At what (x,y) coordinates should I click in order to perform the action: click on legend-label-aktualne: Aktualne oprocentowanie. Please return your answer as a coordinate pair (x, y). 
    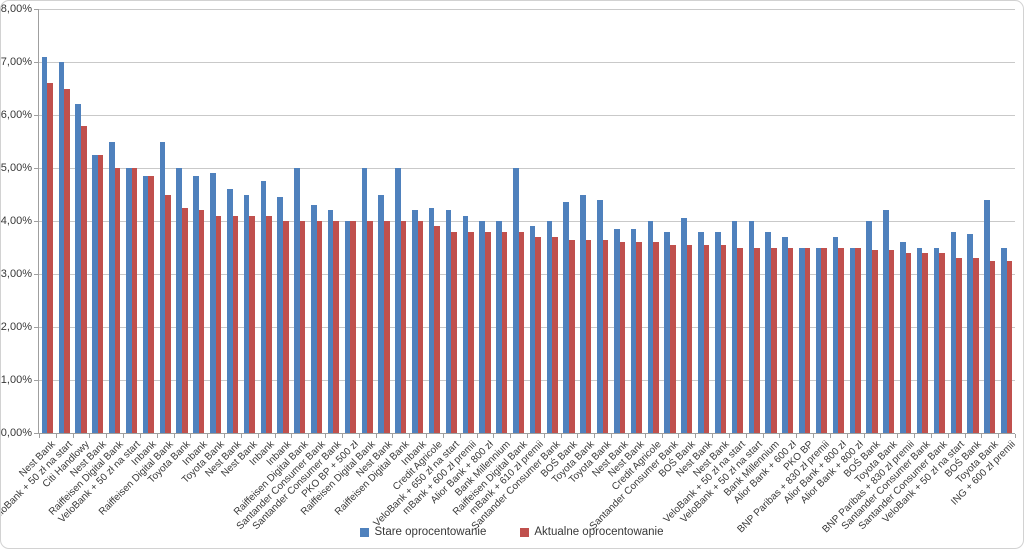
    Looking at the image, I should click on (599, 532).